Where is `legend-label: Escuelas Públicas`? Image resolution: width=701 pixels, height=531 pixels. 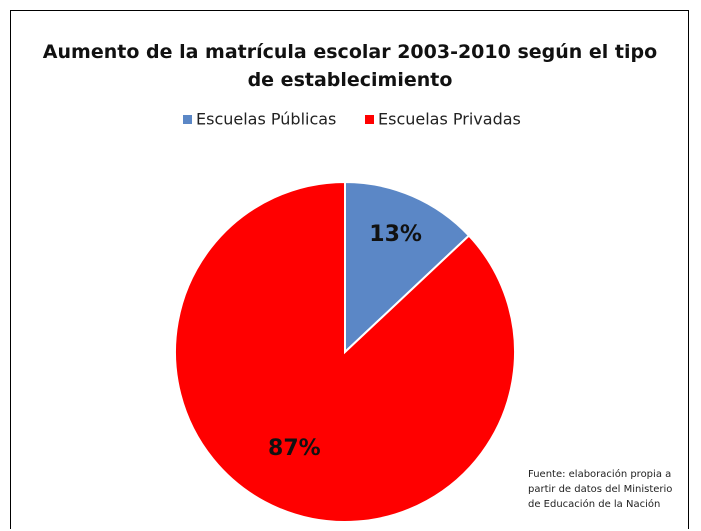 legend-label: Escuelas Públicas is located at coordinates (266, 119).